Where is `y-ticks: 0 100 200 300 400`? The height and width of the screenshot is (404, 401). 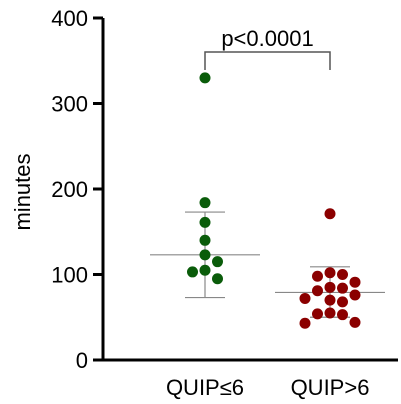
y-ticks: 0 100 200 300 400 is located at coordinates (77, 189).